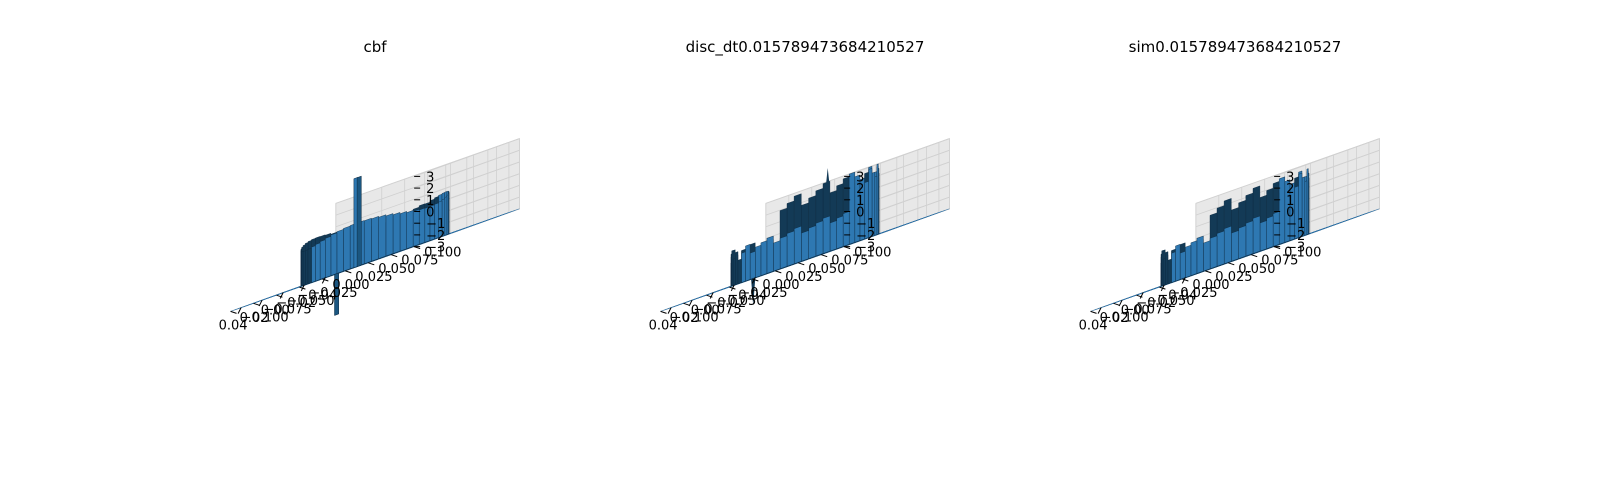 The width and height of the screenshot is (1600, 480). Describe the element at coordinates (865, 248) in the screenshot. I see `z-tick-label: −3` at that location.